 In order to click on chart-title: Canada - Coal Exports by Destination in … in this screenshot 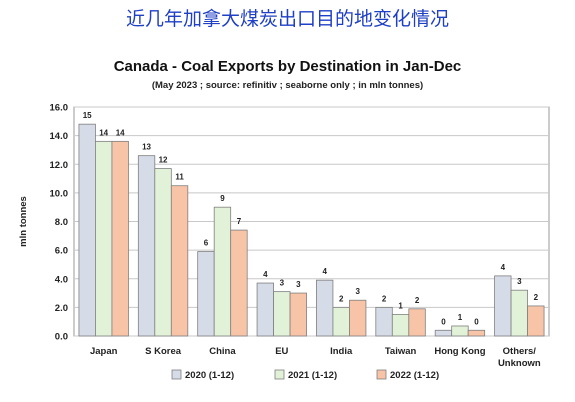, I will do `click(287, 66)`.